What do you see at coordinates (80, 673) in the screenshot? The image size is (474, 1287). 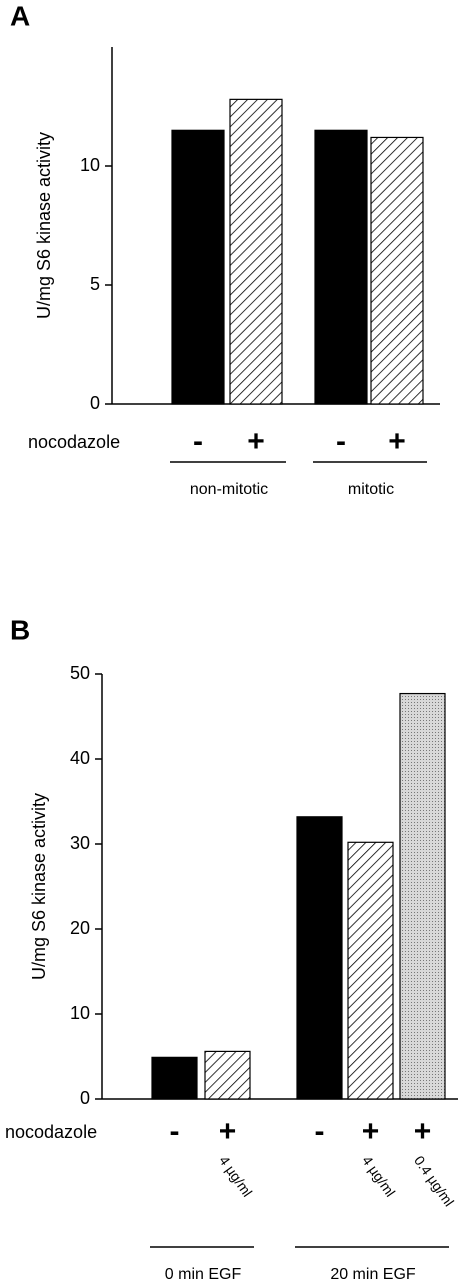 I see `y-tick-label: 50` at bounding box center [80, 673].